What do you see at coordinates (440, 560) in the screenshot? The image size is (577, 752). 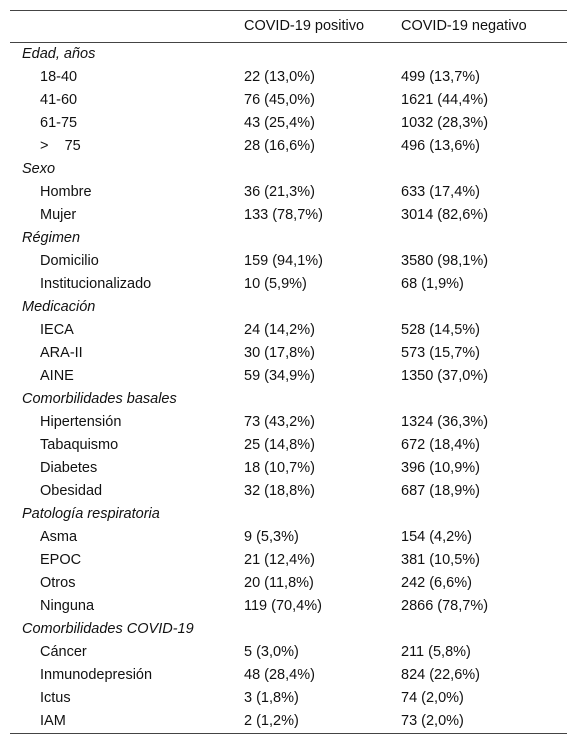 I see `value-cell: 381 (10,5%)` at bounding box center [440, 560].